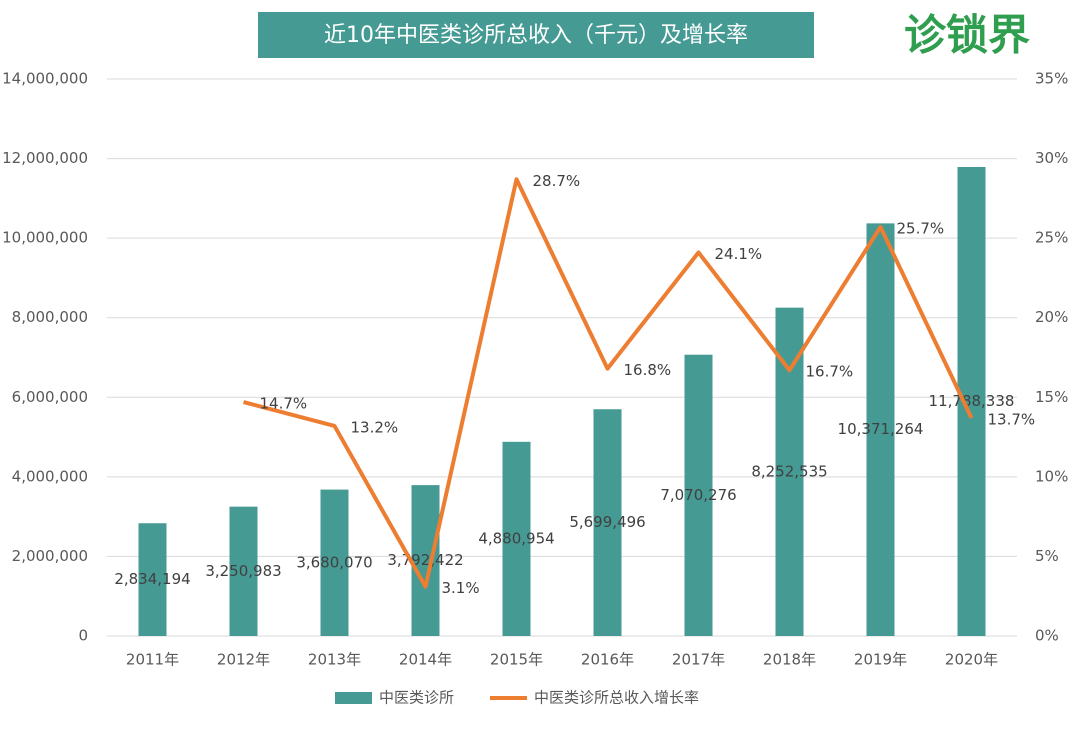 This screenshot has width=1080, height=730. What do you see at coordinates (45, 158) in the screenshot?
I see `y-tick-label: 12,000,000` at bounding box center [45, 158].